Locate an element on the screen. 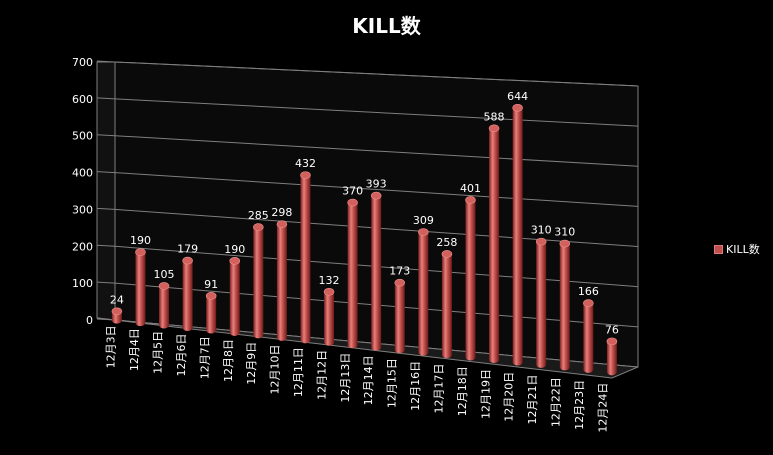 This screenshot has height=455, width=773. x-tick-label: 12月12日 is located at coordinates (321, 375).